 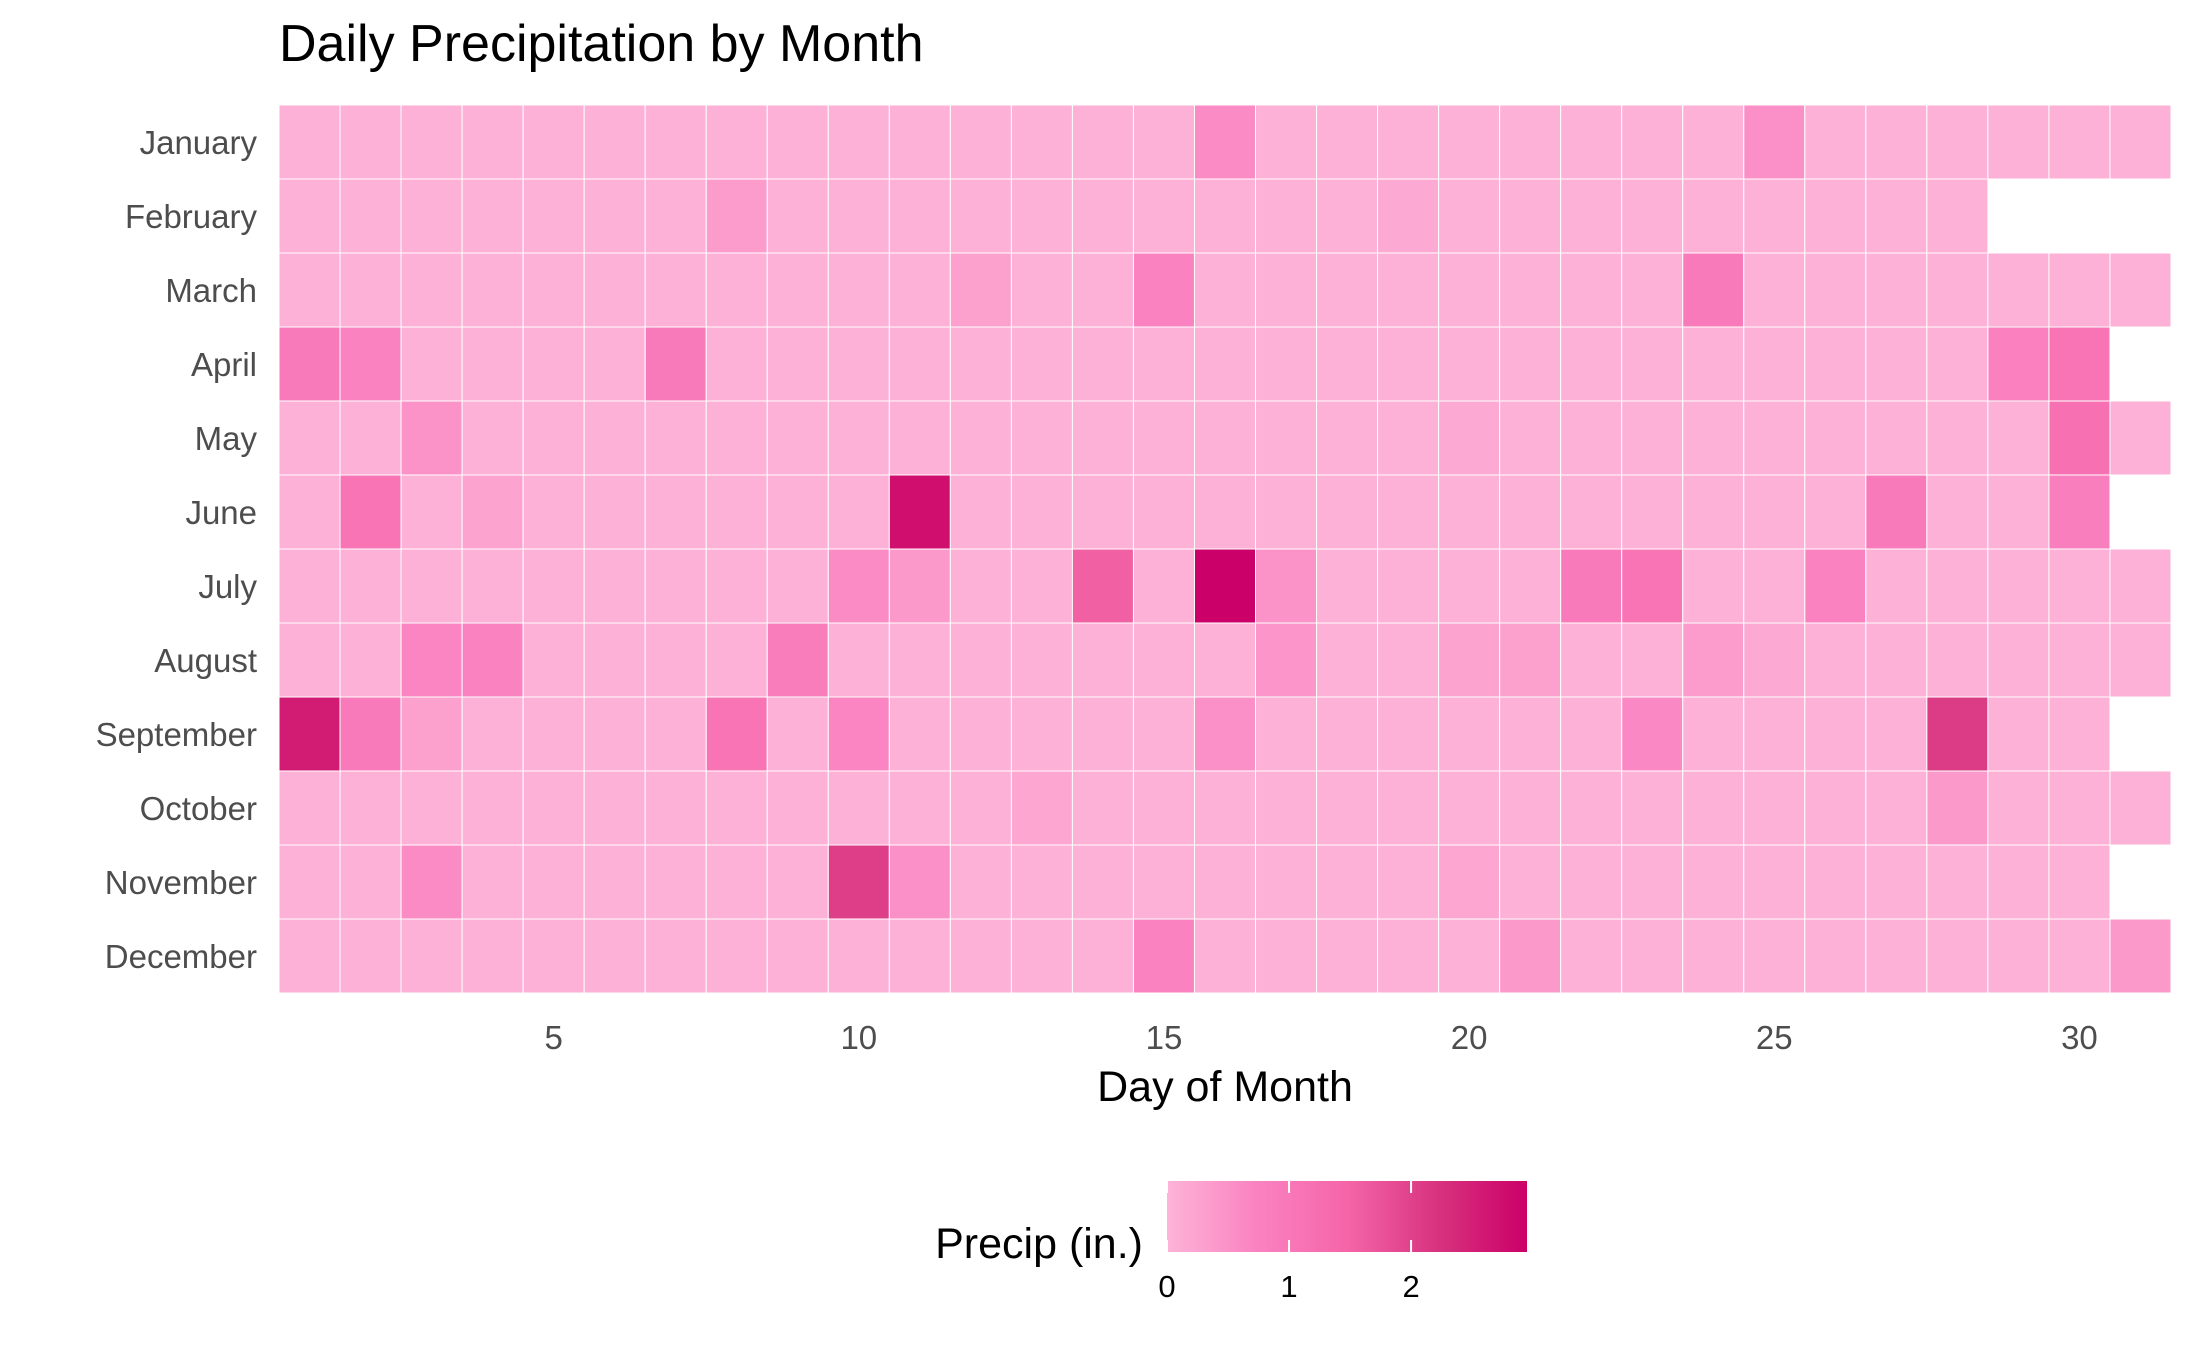 What do you see at coordinates (1225, 1087) in the screenshot?
I see `x-axis-title: Day of Month` at bounding box center [1225, 1087].